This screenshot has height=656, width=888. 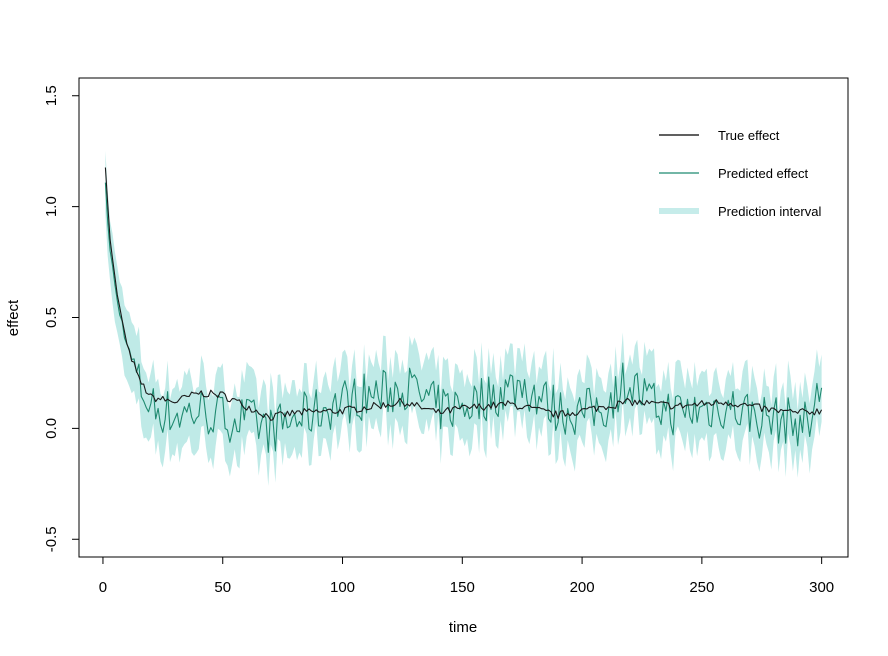 I want to click on y-tick-label: 1.5, so click(x=51, y=95).